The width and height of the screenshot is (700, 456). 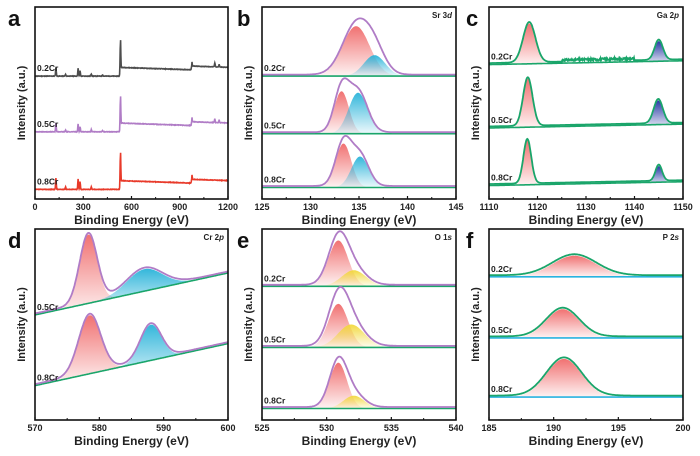 I want to click on x-tick-label: 535, so click(x=391, y=428).